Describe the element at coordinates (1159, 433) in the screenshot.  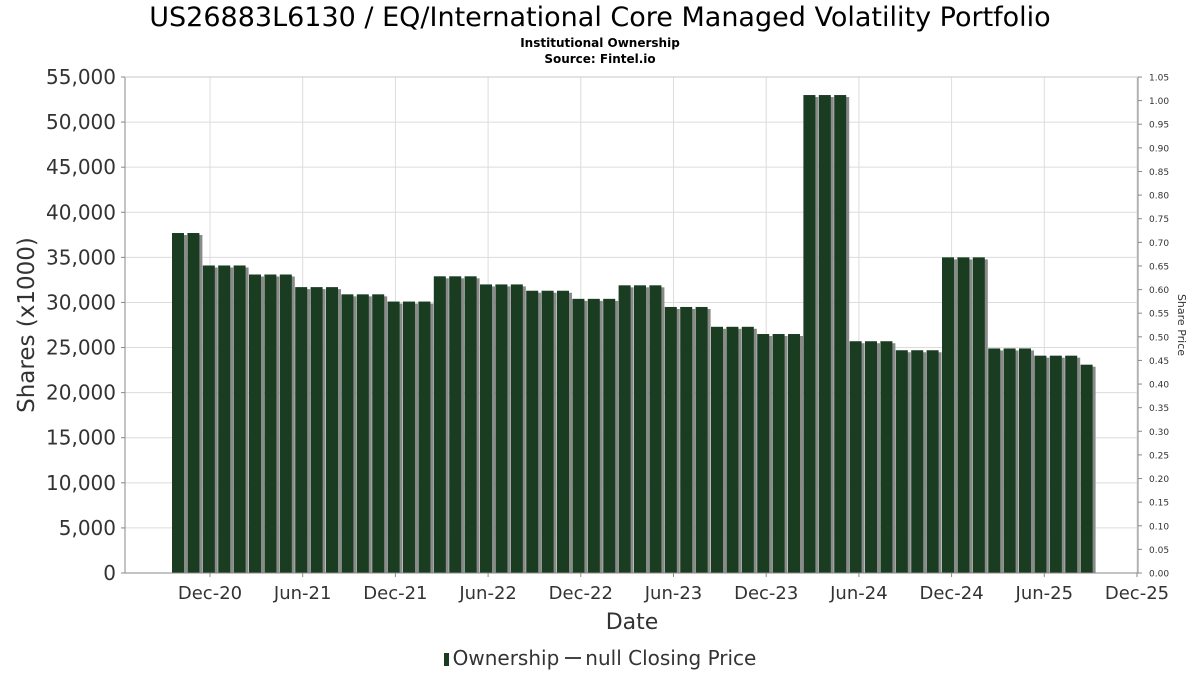
I see `y2-tick-label: 0.30` at that location.